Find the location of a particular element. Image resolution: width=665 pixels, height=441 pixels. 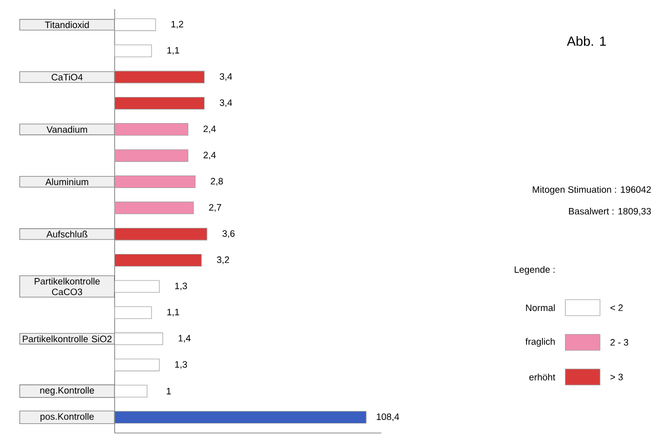

y-tick-label: Titandioxid is located at coordinates (66, 24).